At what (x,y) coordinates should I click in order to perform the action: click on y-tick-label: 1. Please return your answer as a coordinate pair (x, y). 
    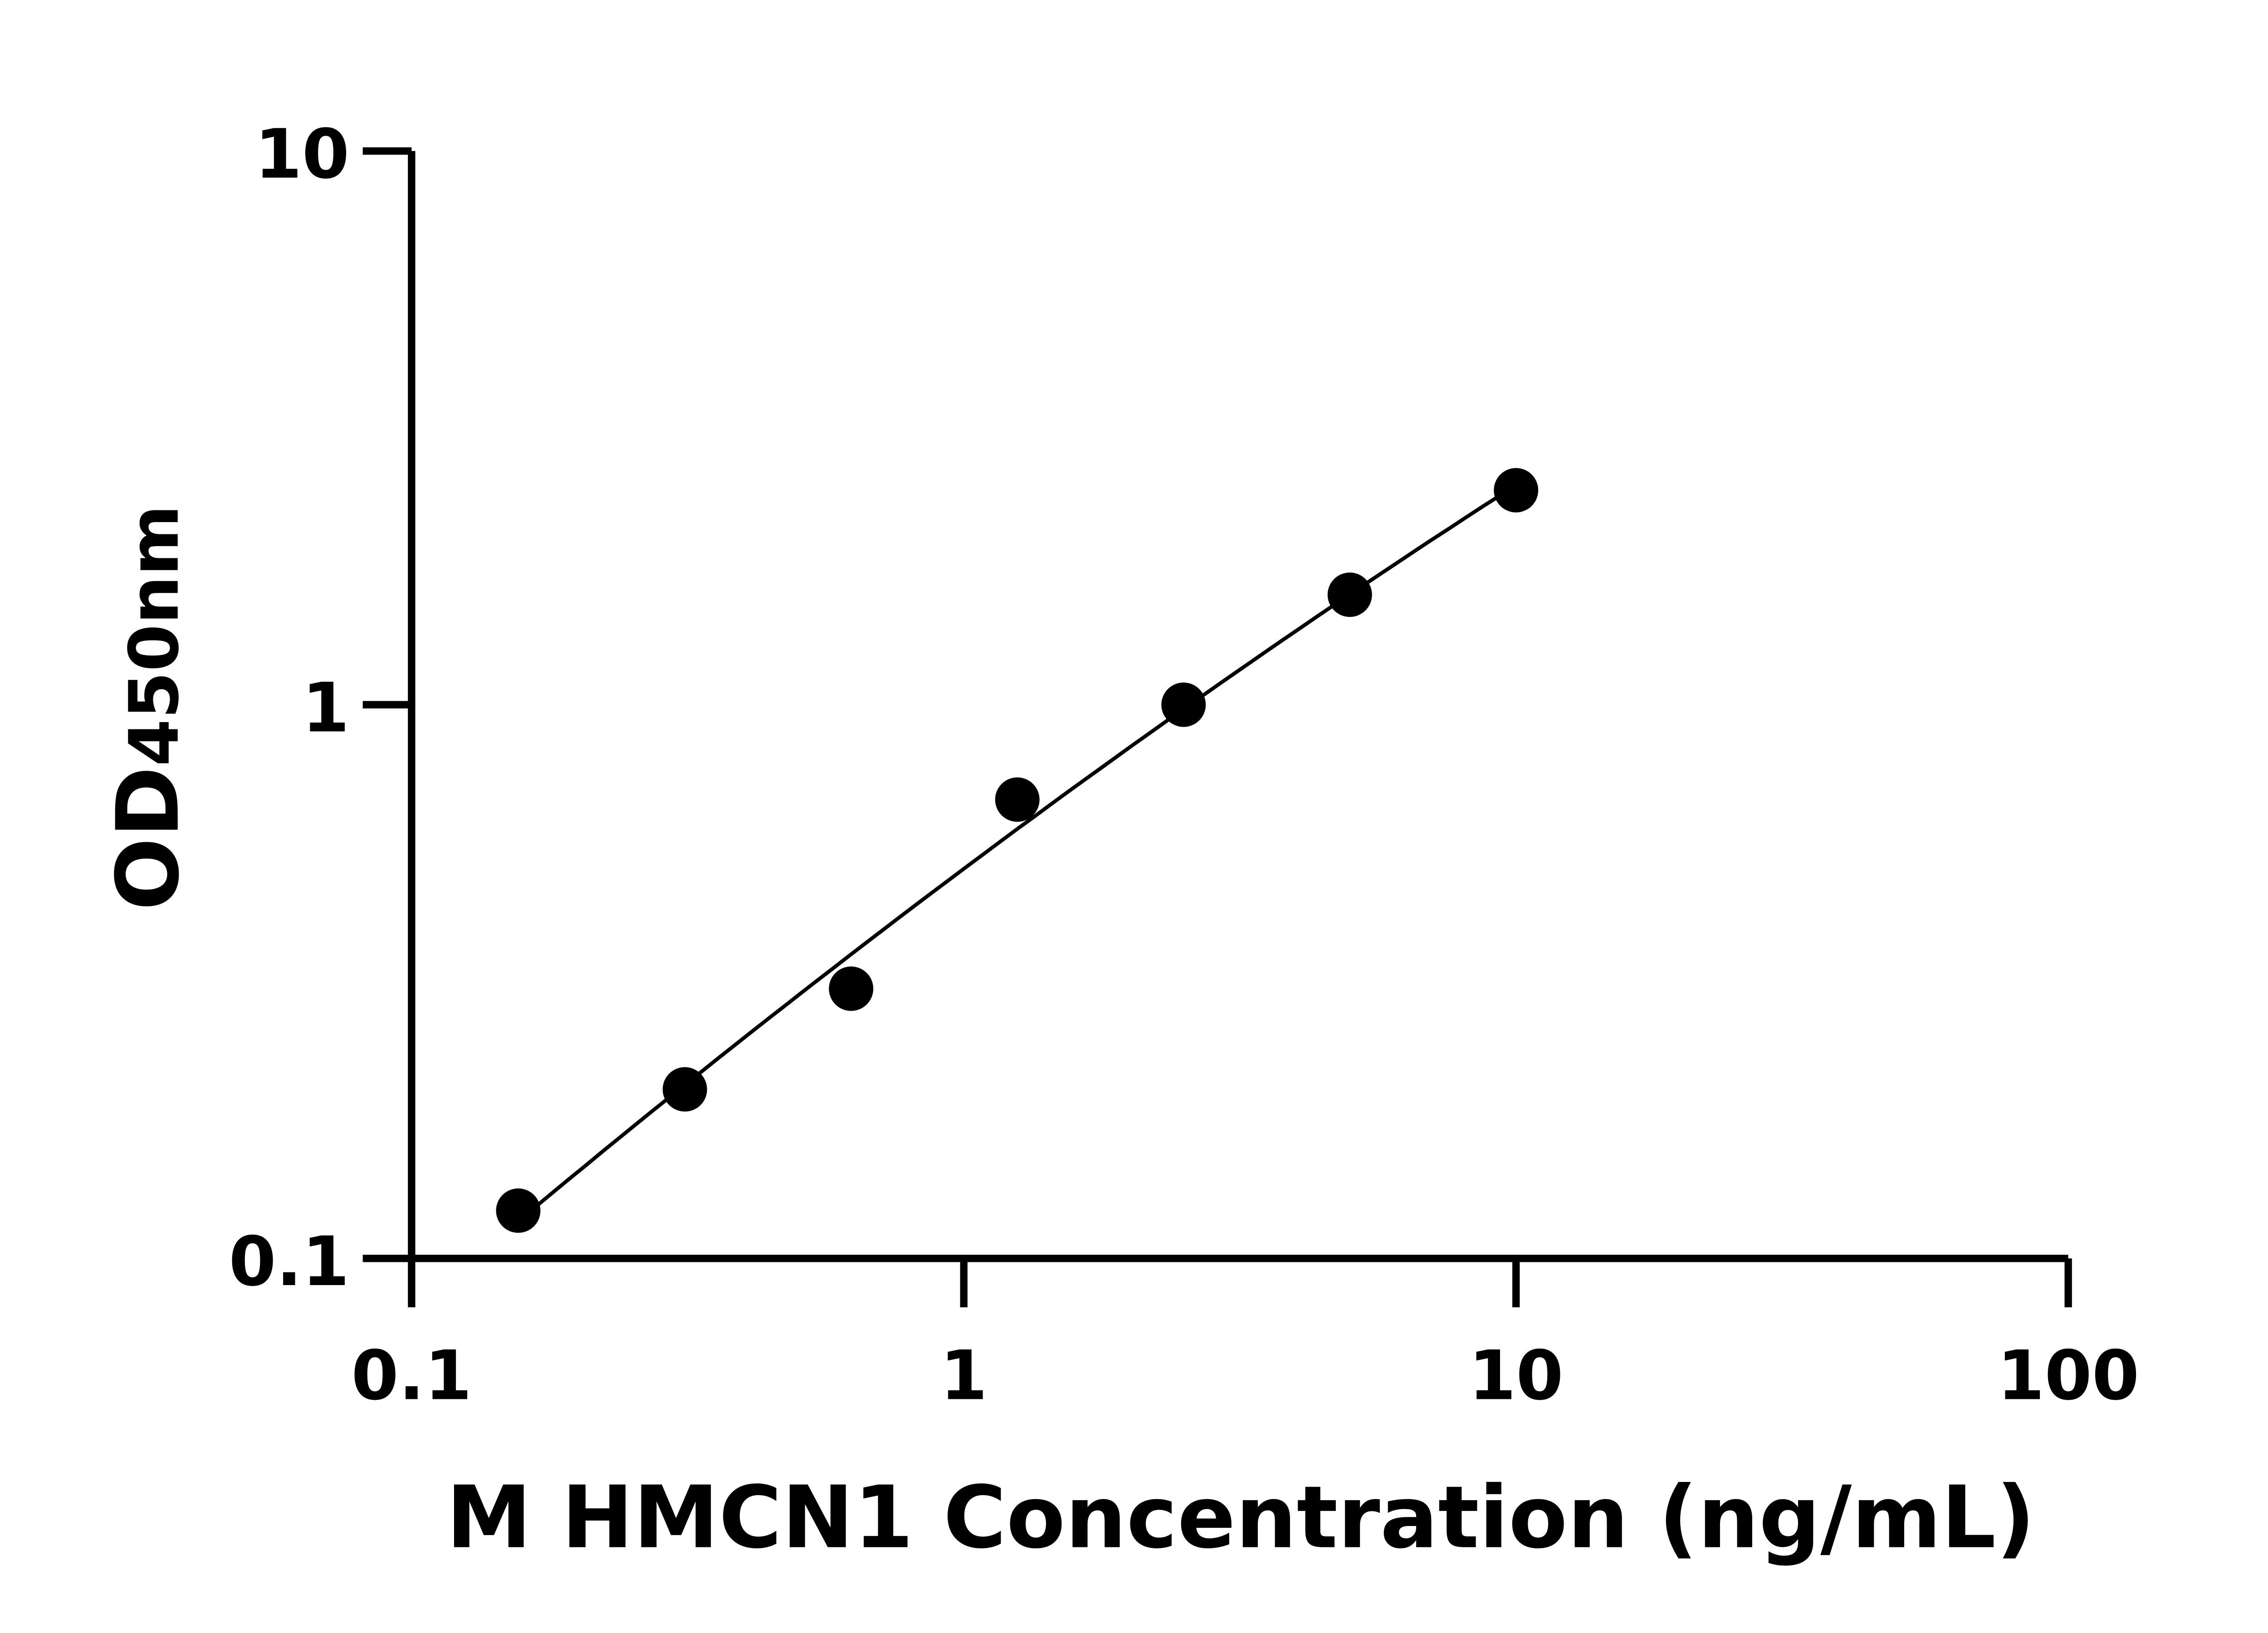
    Looking at the image, I should click on (325, 708).